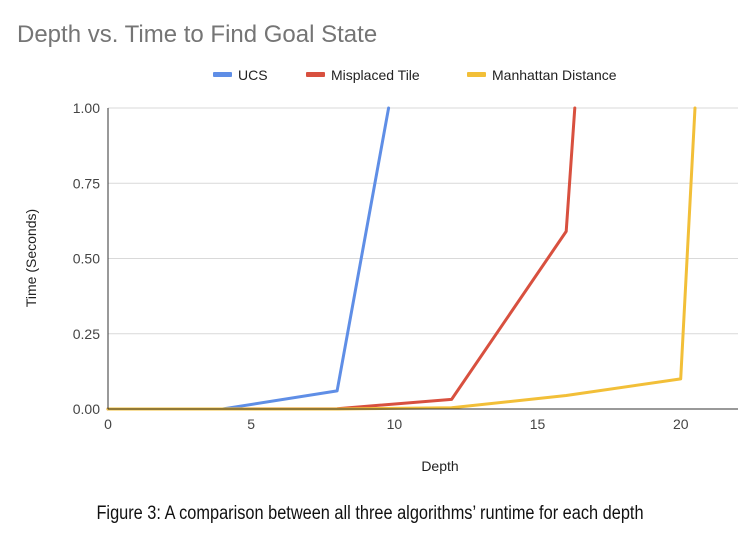 Image resolution: width=740 pixels, height=536 pixels. Describe the element at coordinates (538, 424) in the screenshot. I see `x-tick-label: 15` at that location.